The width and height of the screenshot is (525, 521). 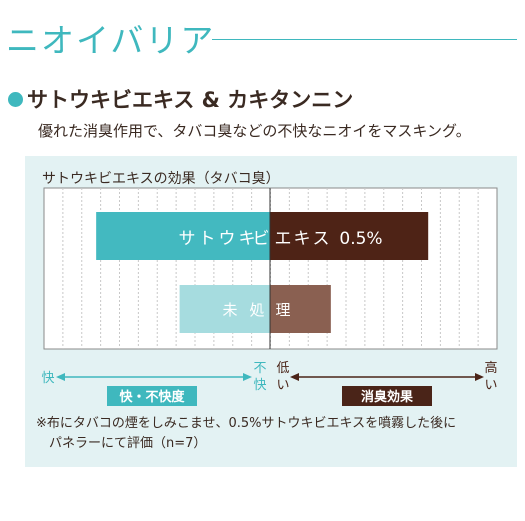 I want to click on bar-label-char: ス, so click(x=321, y=239).